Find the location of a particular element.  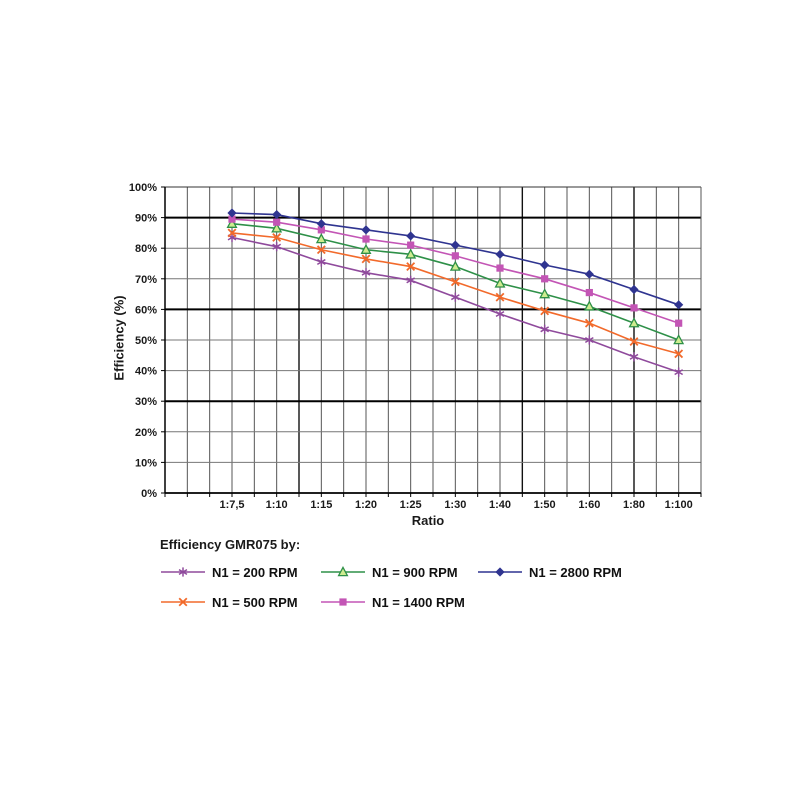

x-tick-label-1:20: 1:20 is located at coordinates (366, 505).